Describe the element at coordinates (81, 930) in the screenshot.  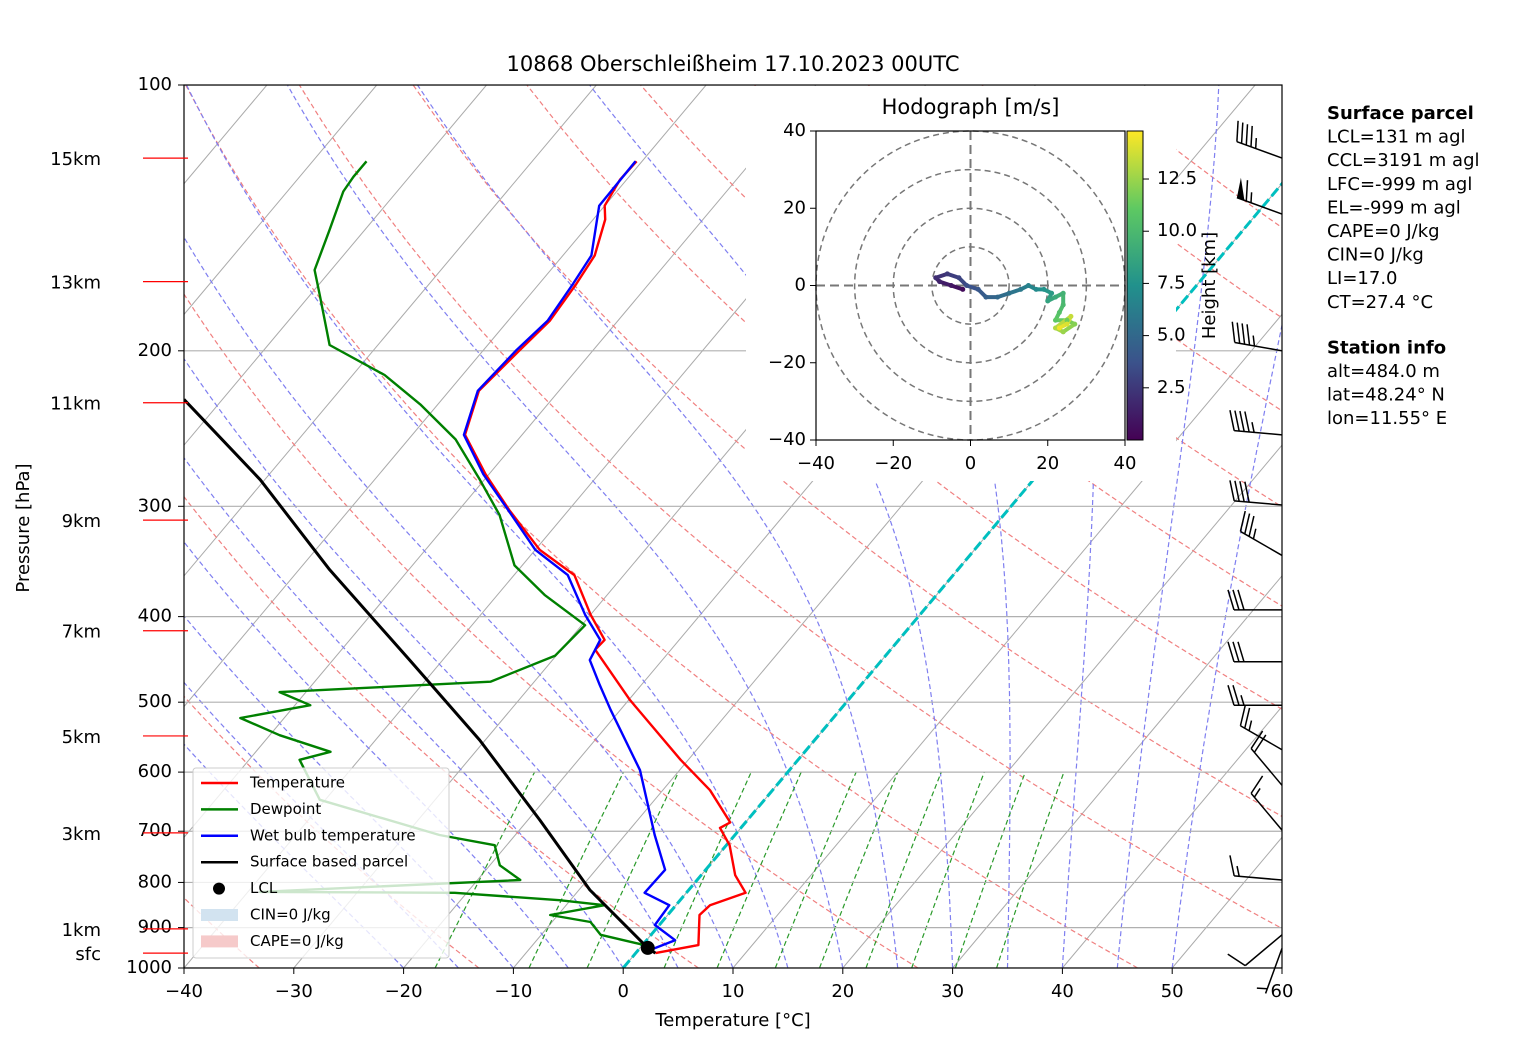
I see `height-label: 1km` at that location.